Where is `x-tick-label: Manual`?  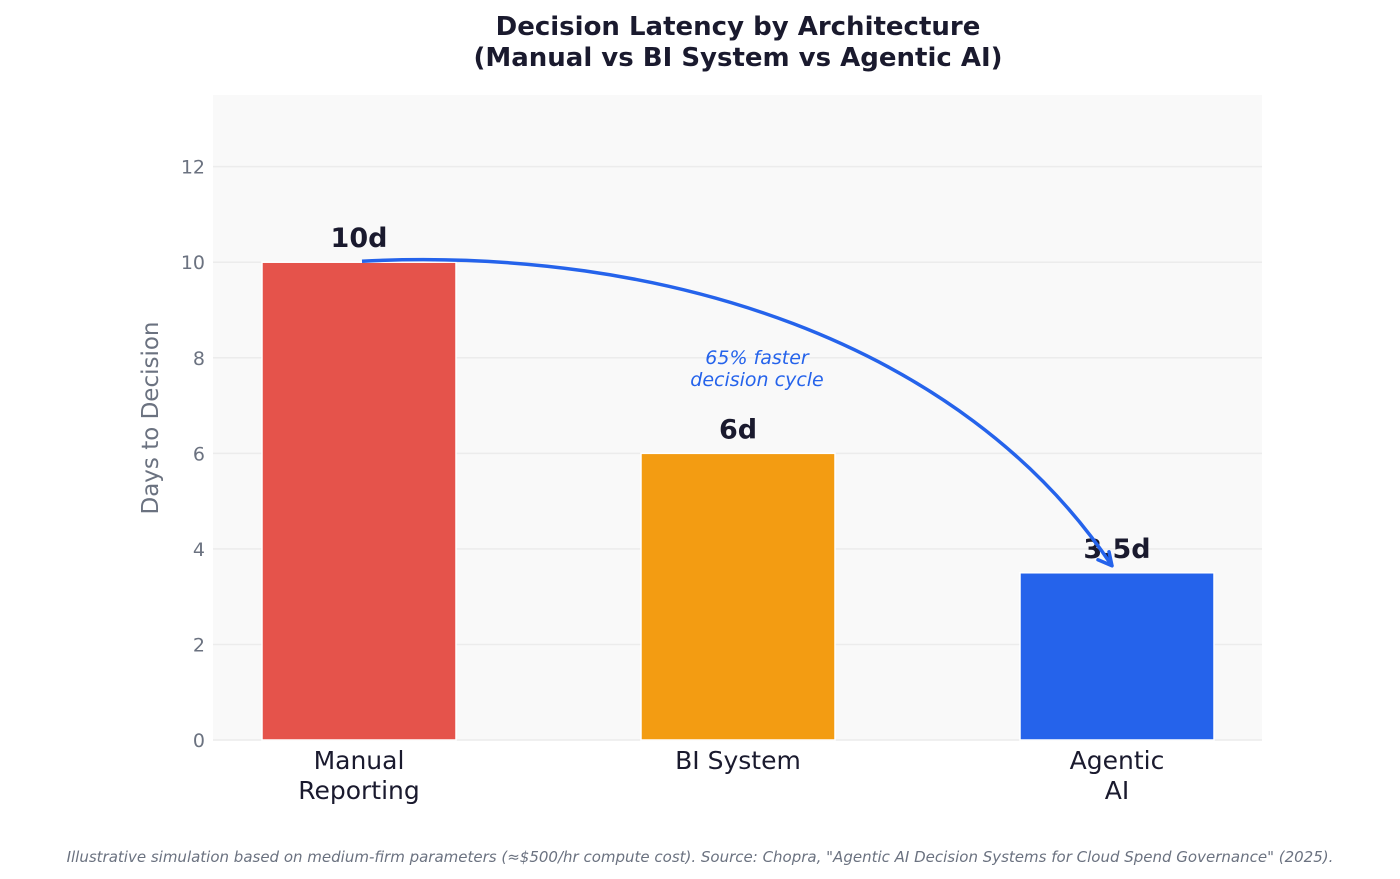 x-tick-label: Manual is located at coordinates (359, 760).